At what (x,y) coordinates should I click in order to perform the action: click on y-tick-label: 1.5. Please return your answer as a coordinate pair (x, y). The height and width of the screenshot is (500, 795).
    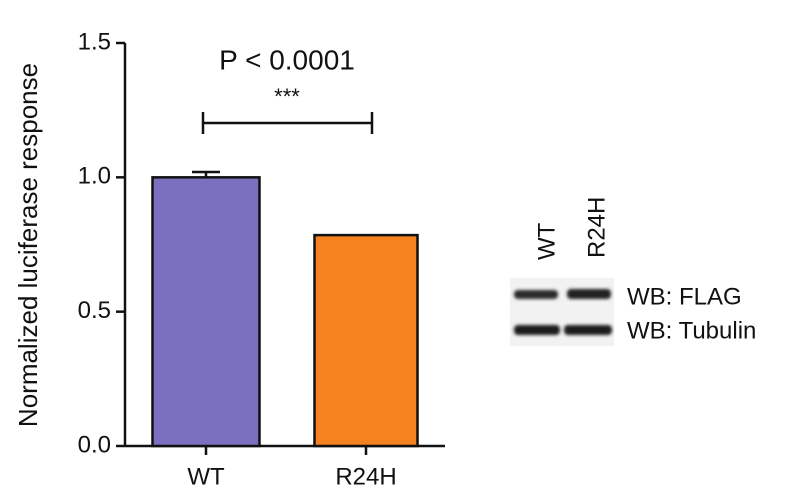
    Looking at the image, I should click on (94, 41).